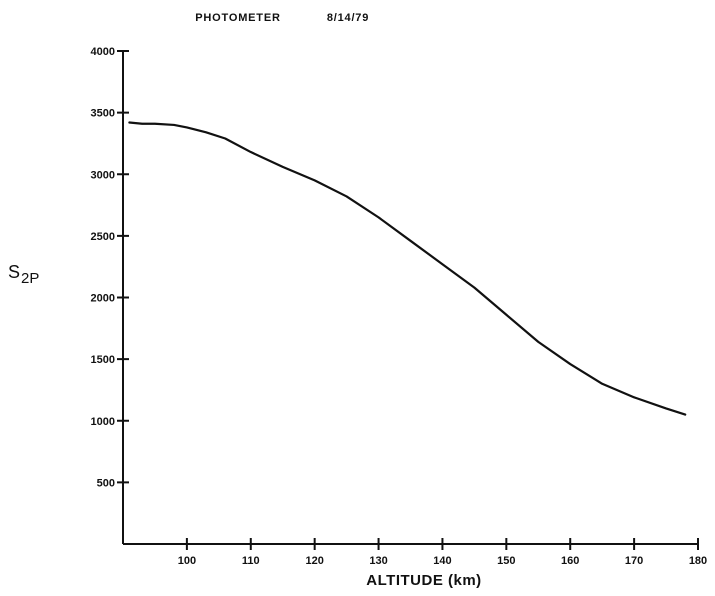 This screenshot has height=596, width=715. Describe the element at coordinates (282, 18) in the screenshot. I see `chart-title-group: PHOTOMETER 8/14/79` at that location.